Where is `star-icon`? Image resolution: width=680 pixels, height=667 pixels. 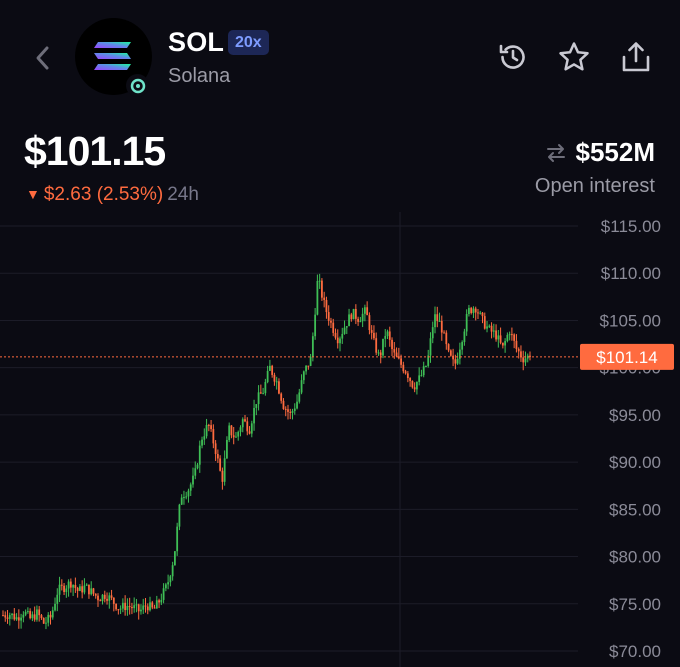
star-icon is located at coordinates (574, 56).